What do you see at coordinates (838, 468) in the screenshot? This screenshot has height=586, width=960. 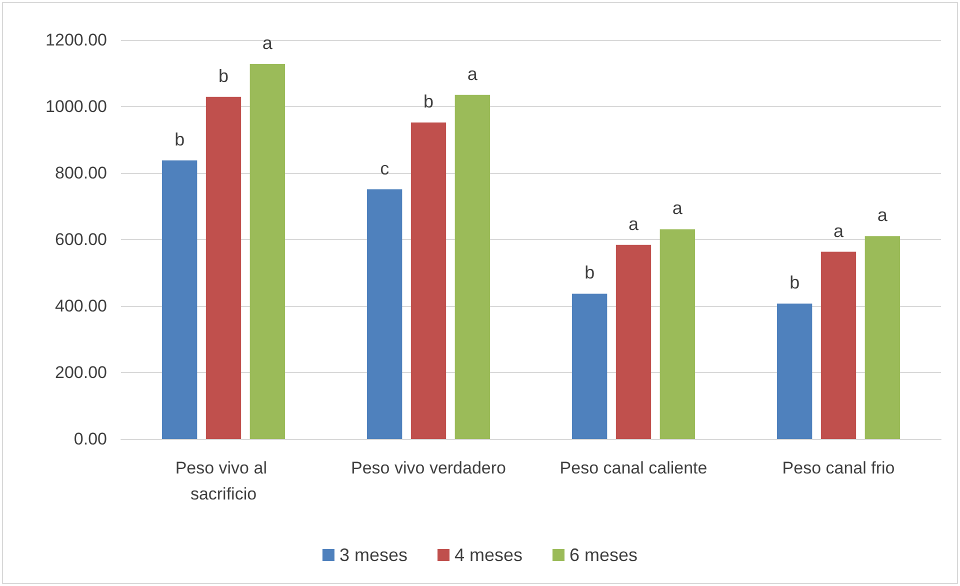 I see `x-tick-label: Peso canal frio` at bounding box center [838, 468].